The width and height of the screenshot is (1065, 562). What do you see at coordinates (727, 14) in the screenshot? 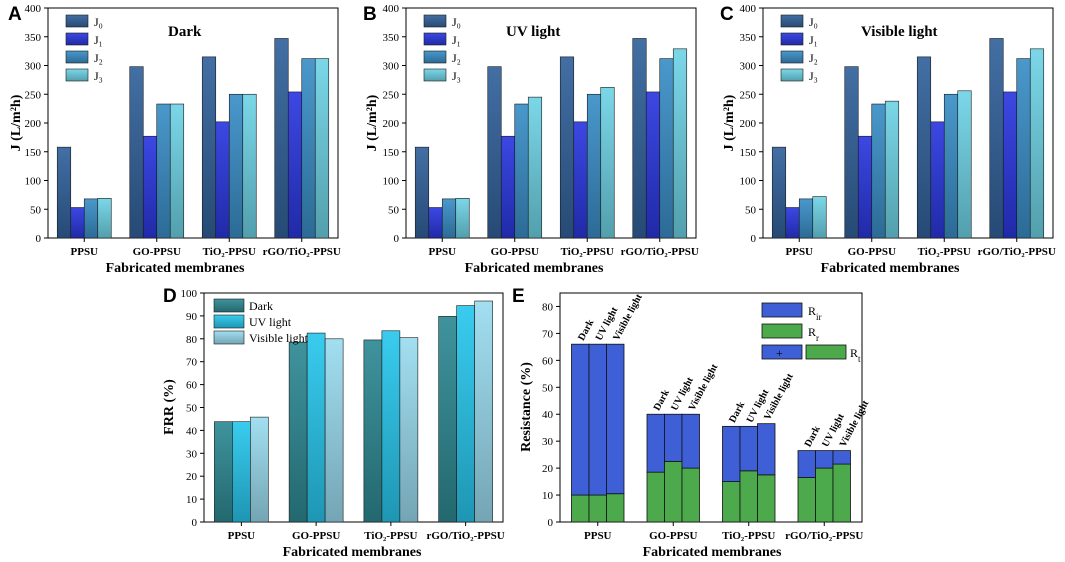
I see `panel-label: C` at bounding box center [727, 14].